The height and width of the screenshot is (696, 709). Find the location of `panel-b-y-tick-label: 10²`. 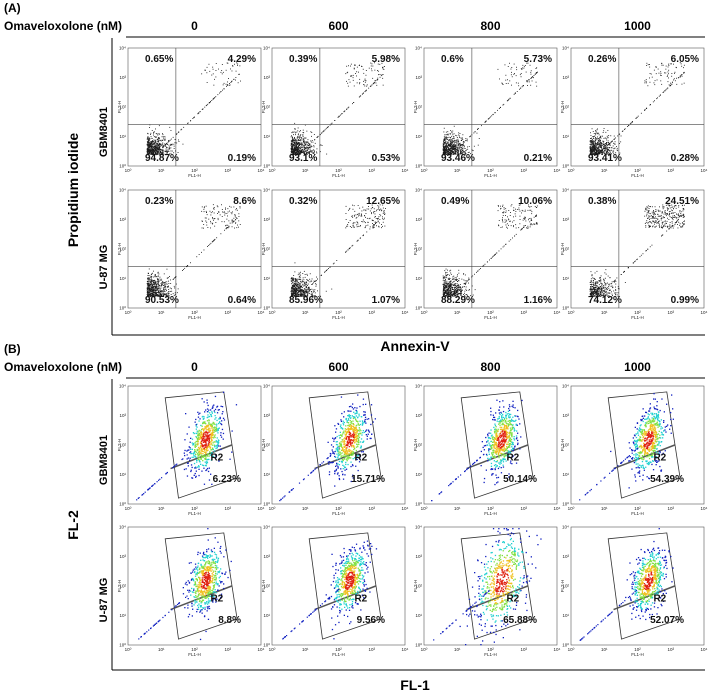

panel-b-y-tick-label: 10² is located at coordinates (565, 586).